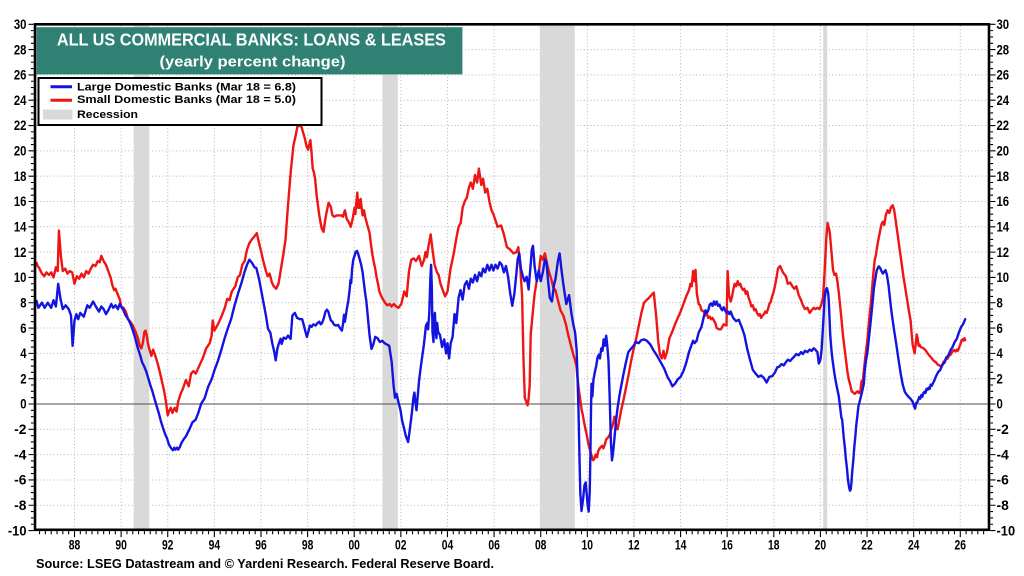  What do you see at coordinates (215, 545) in the screenshot?
I see `svg-text: 94` at bounding box center [215, 545].